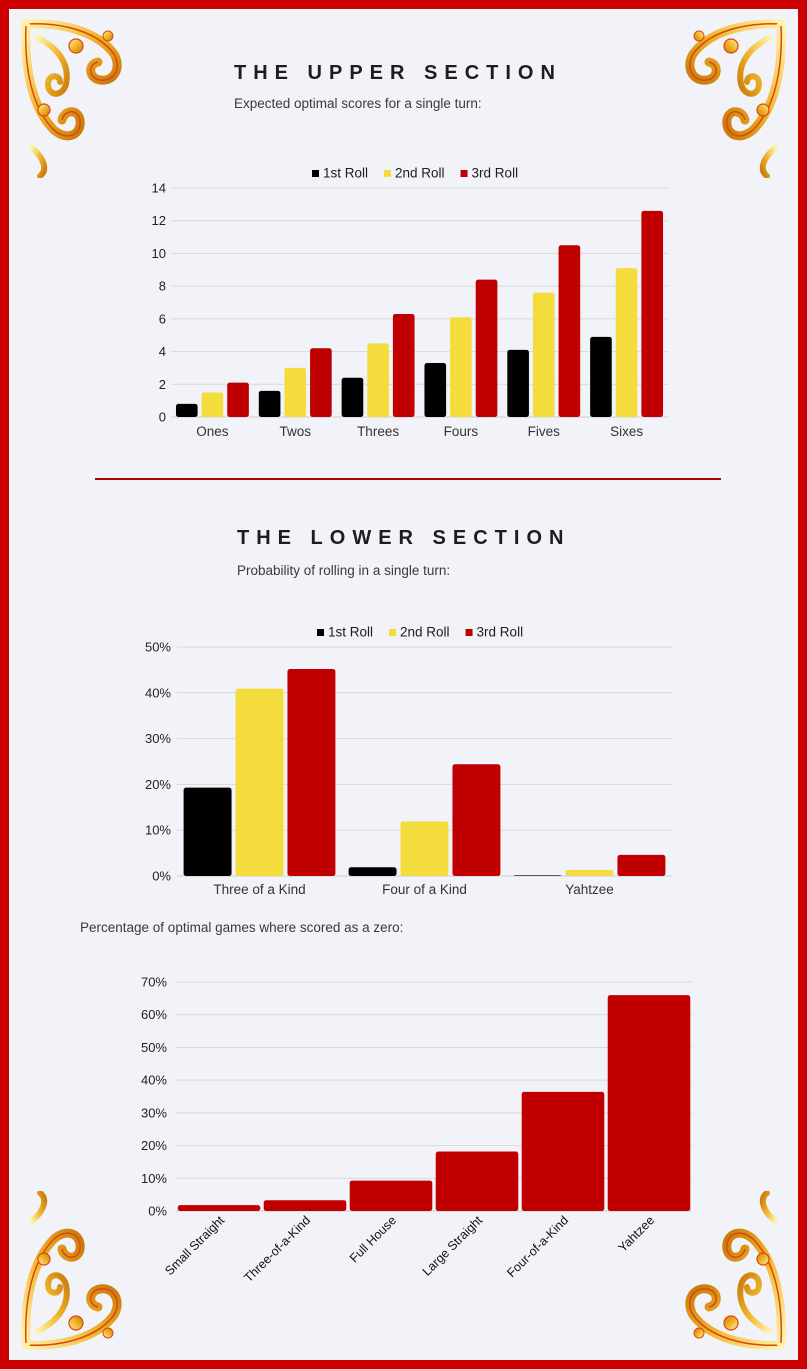 Image resolution: width=807 pixels, height=1369 pixels. Describe the element at coordinates (269, 403) in the screenshot. I see `bar-twos-1st-roll` at that location.